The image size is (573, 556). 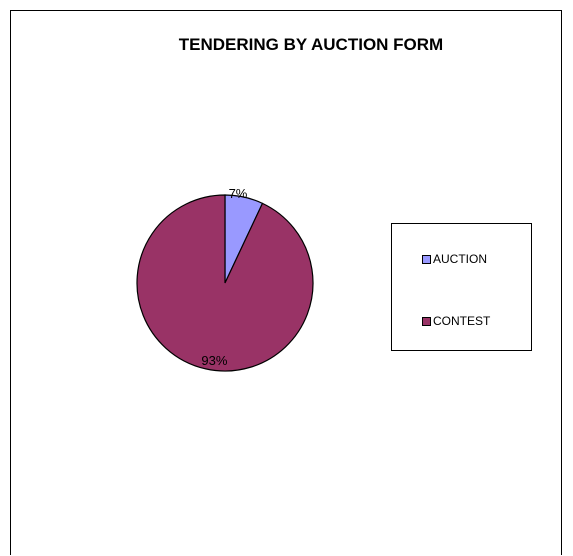 I want to click on data-label-auction: 7%, so click(x=238, y=193).